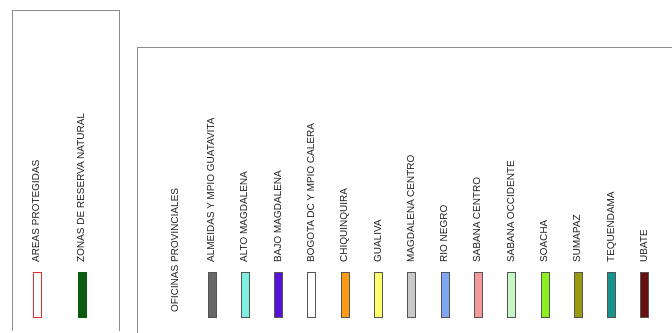 The image size is (672, 333). What do you see at coordinates (544, 240) in the screenshot?
I see `legend-right-label-soacha: SOACHA` at bounding box center [544, 240].